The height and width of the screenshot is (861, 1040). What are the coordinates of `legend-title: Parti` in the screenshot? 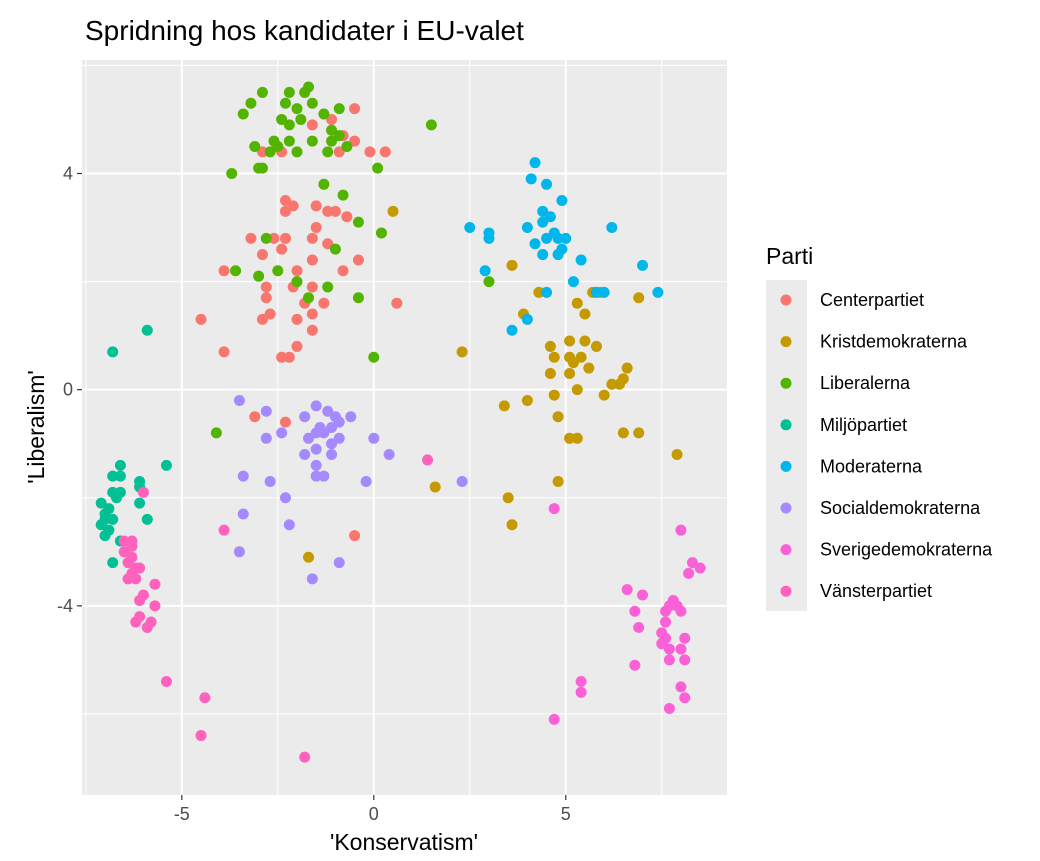 It's located at (789, 256).